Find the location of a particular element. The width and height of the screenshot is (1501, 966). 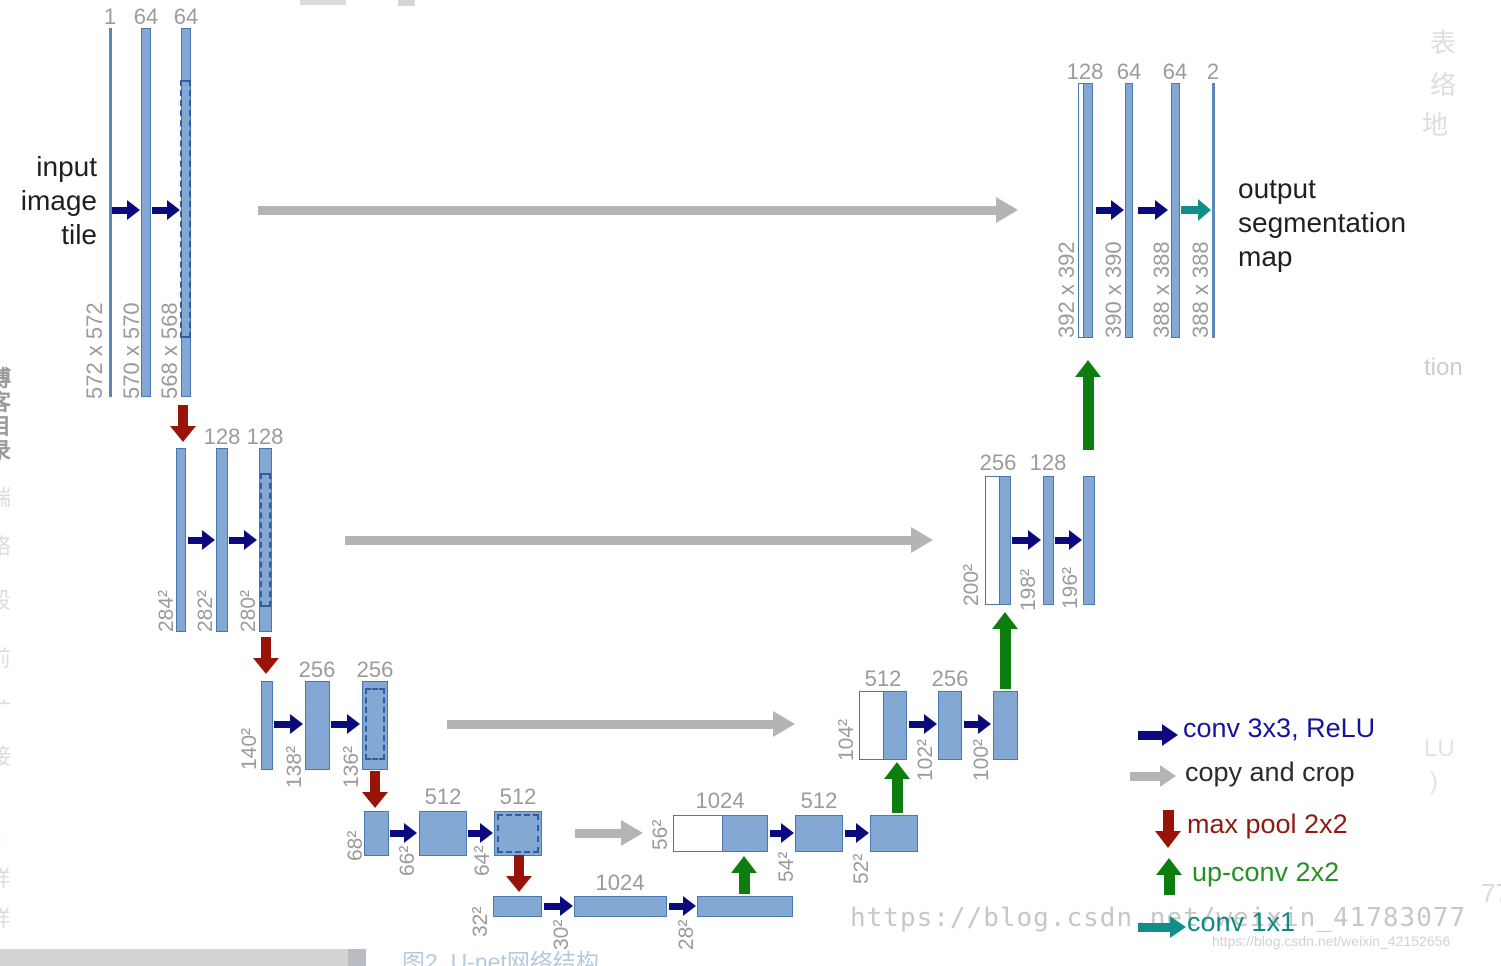

window-noise-fragment is located at coordinates (323, 2).